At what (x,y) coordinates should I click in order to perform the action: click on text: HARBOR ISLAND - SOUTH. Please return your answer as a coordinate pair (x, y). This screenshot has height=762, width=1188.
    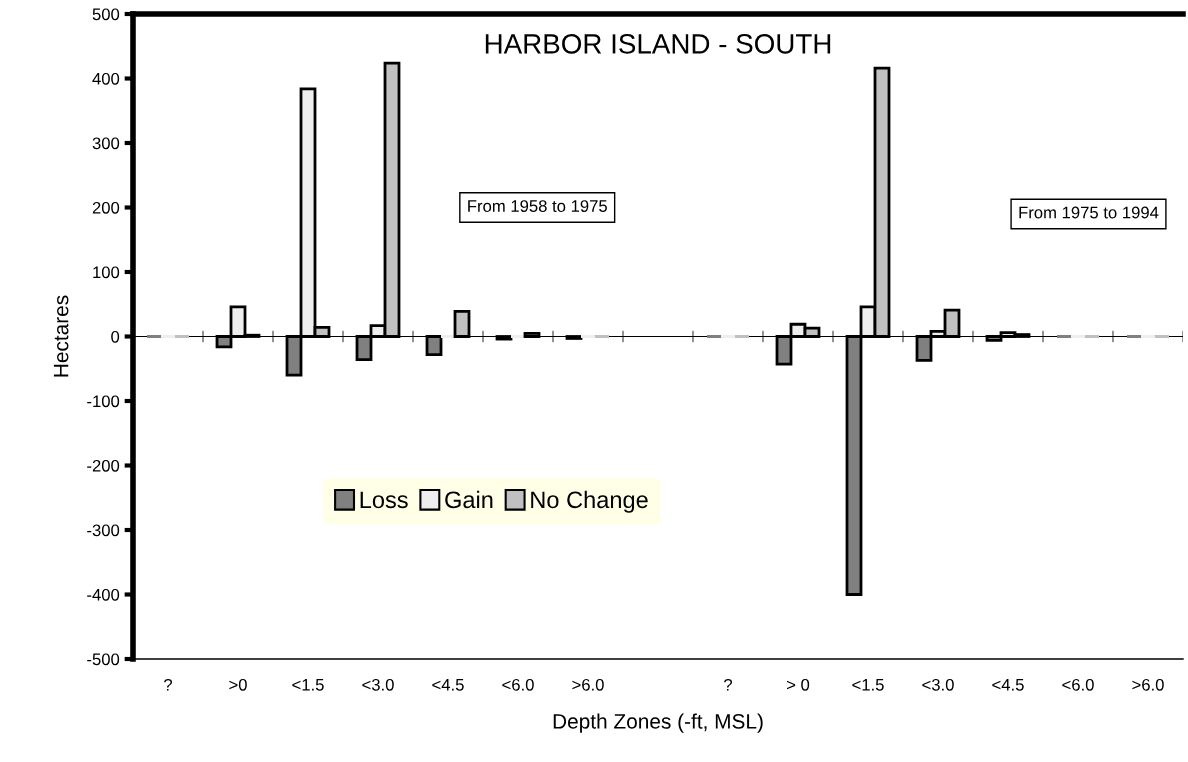
    Looking at the image, I should click on (658, 44).